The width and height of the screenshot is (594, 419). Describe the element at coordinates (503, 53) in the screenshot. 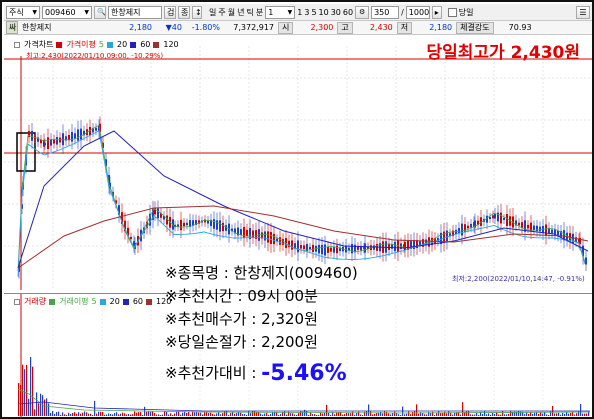

I see `headline-text: 당일최고가 2,430원` at that location.